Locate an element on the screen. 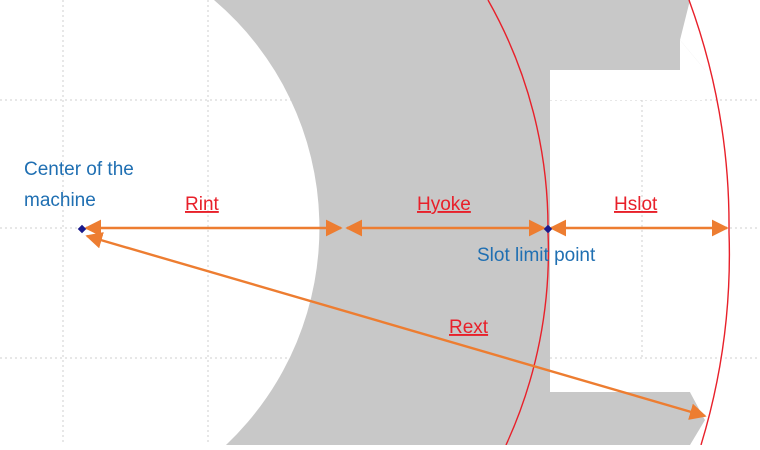 The height and width of the screenshot is (450, 760). external-circle is located at coordinates (709, 223).